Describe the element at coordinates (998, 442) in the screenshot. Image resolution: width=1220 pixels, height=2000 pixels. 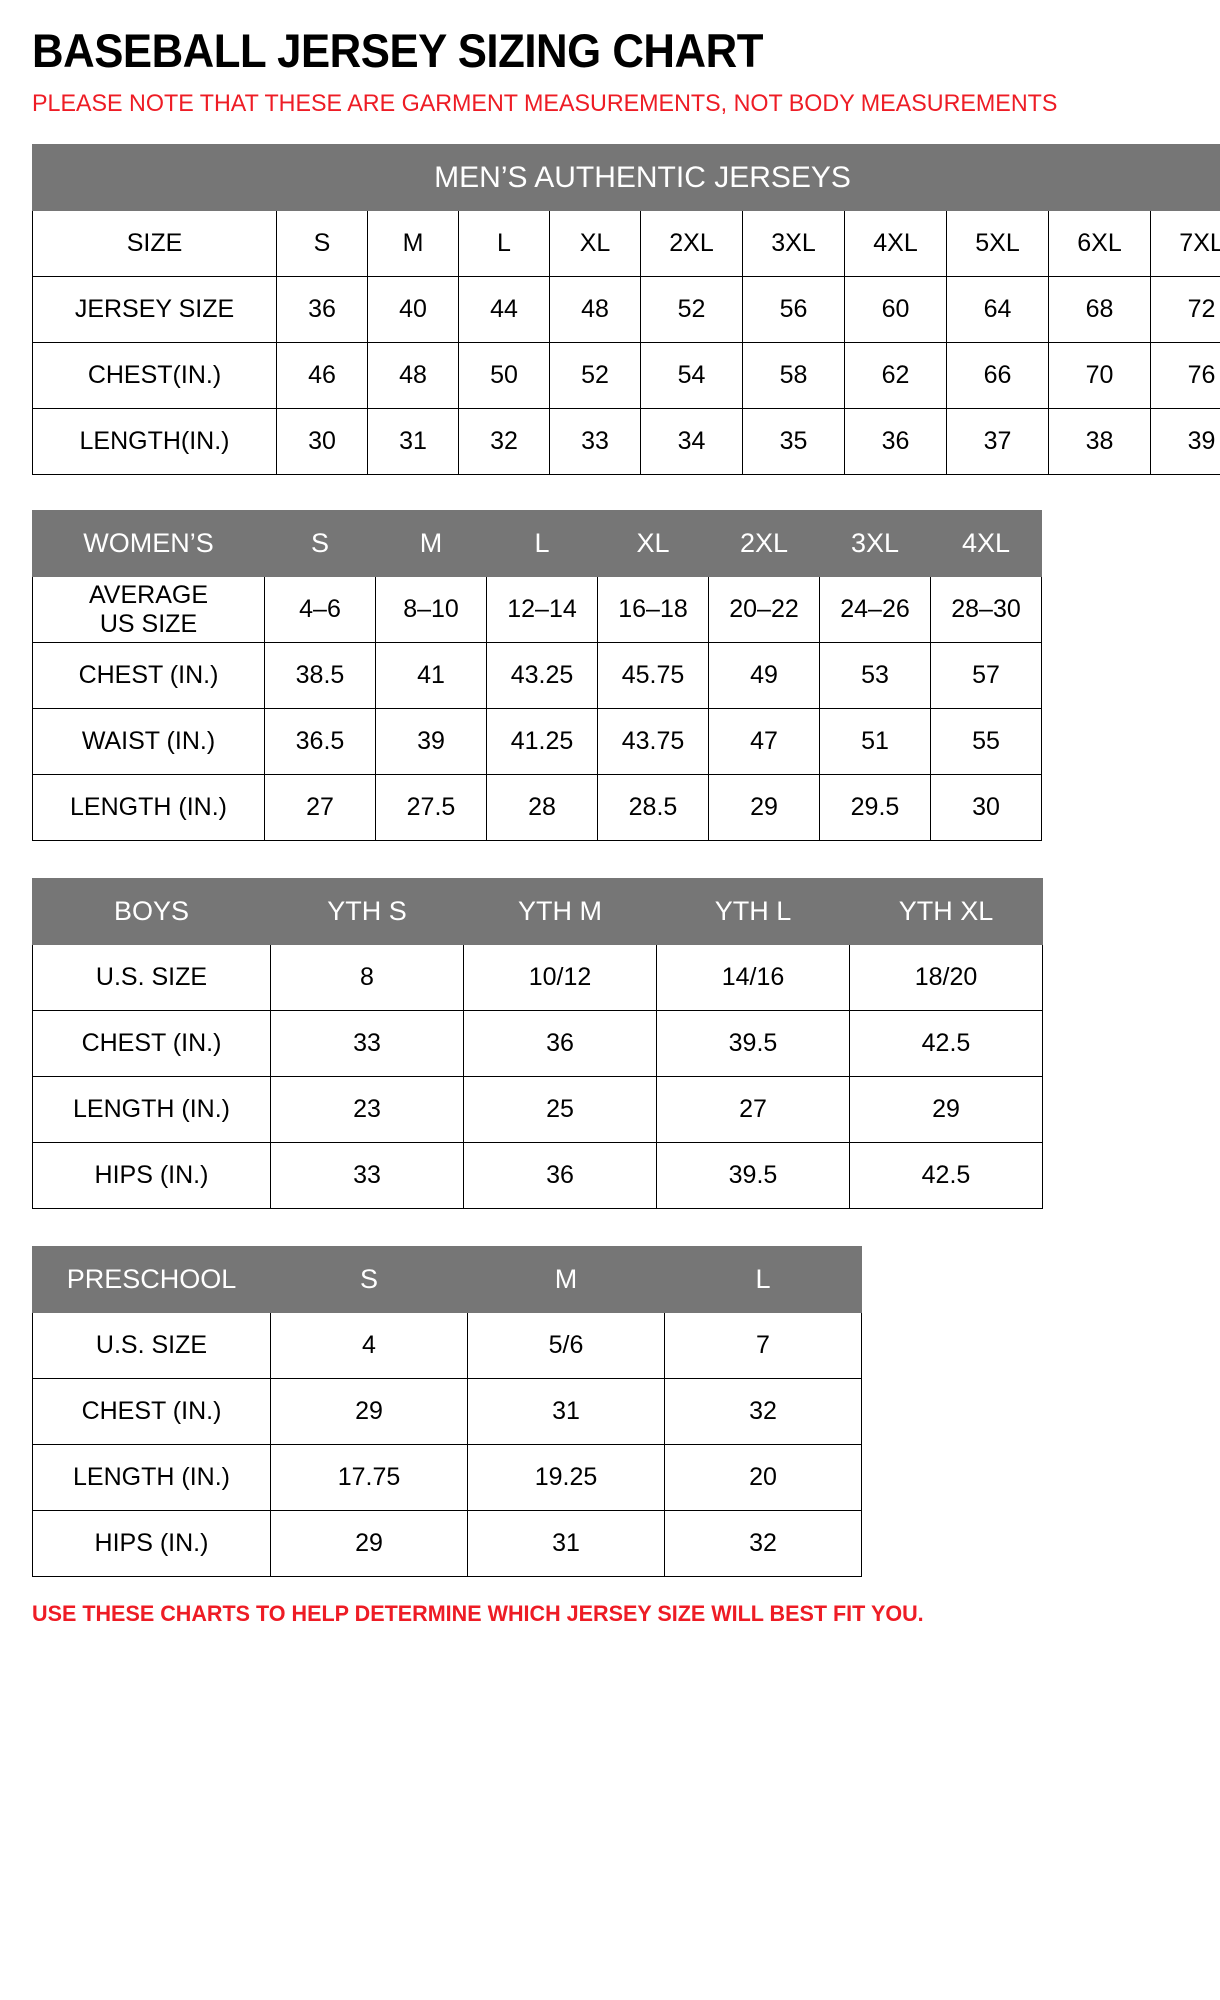
I see `mens-cell: 37` at that location.